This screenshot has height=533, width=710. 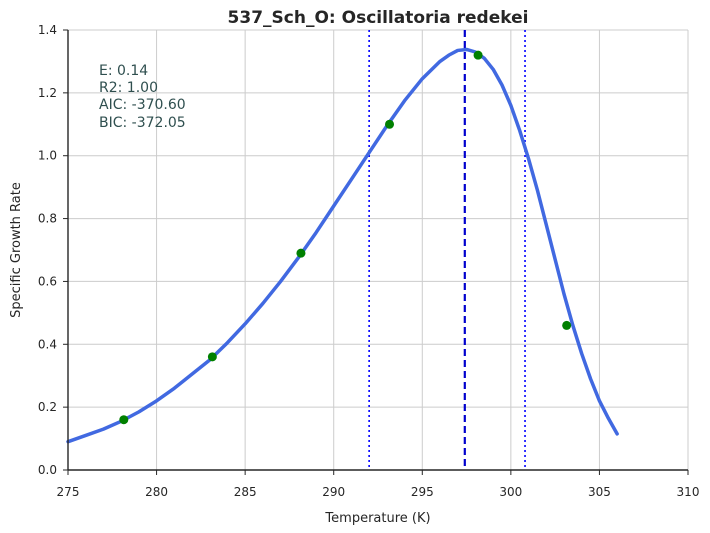 What do you see at coordinates (47, 470) in the screenshot?
I see `y-tick-label: 0.0` at bounding box center [47, 470].